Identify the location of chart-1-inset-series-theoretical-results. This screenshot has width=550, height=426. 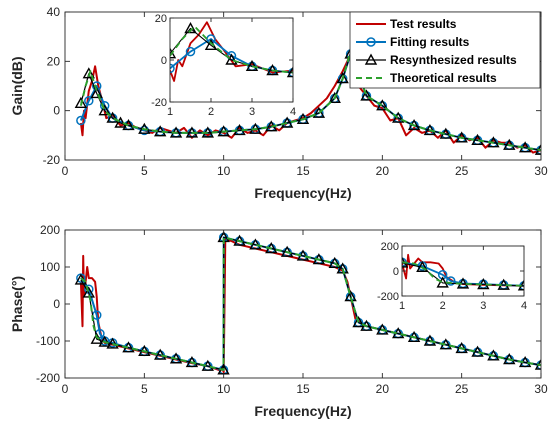
(231, 49).